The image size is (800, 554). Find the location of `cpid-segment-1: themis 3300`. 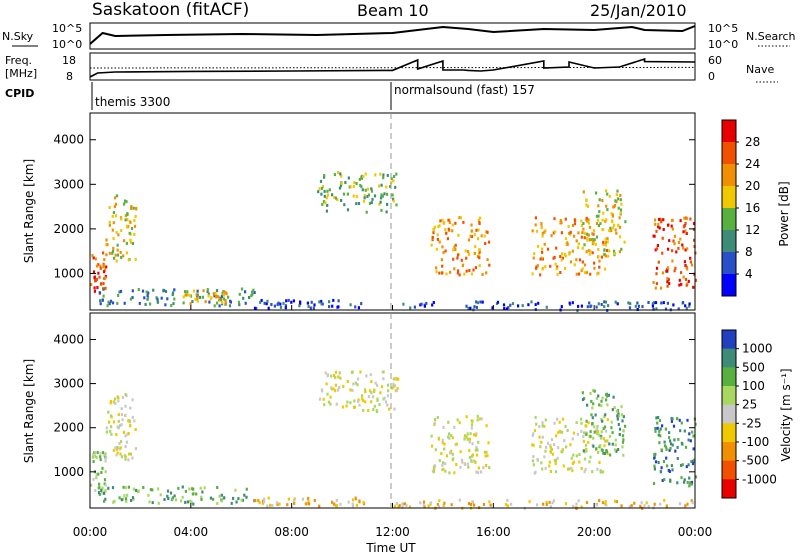

cpid-segment-1: themis 3300 is located at coordinates (132, 102).